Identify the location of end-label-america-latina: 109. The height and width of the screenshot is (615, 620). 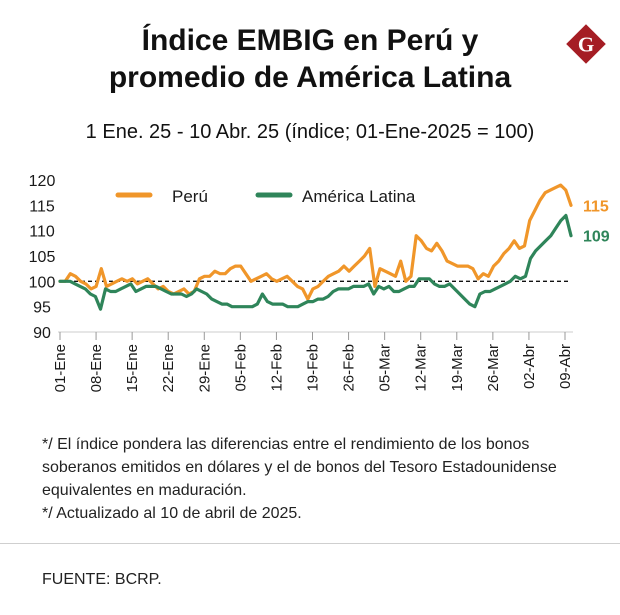
(596, 237).